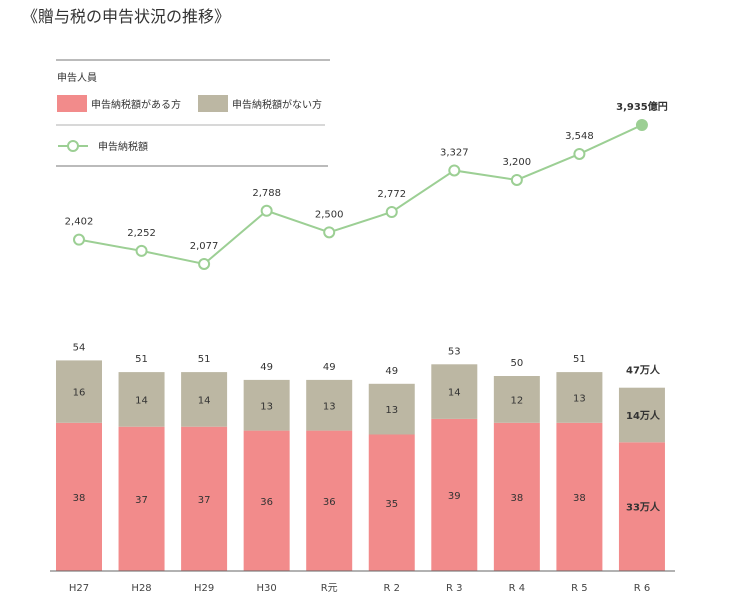  I want to click on bar-label-total: 54, so click(79, 347).